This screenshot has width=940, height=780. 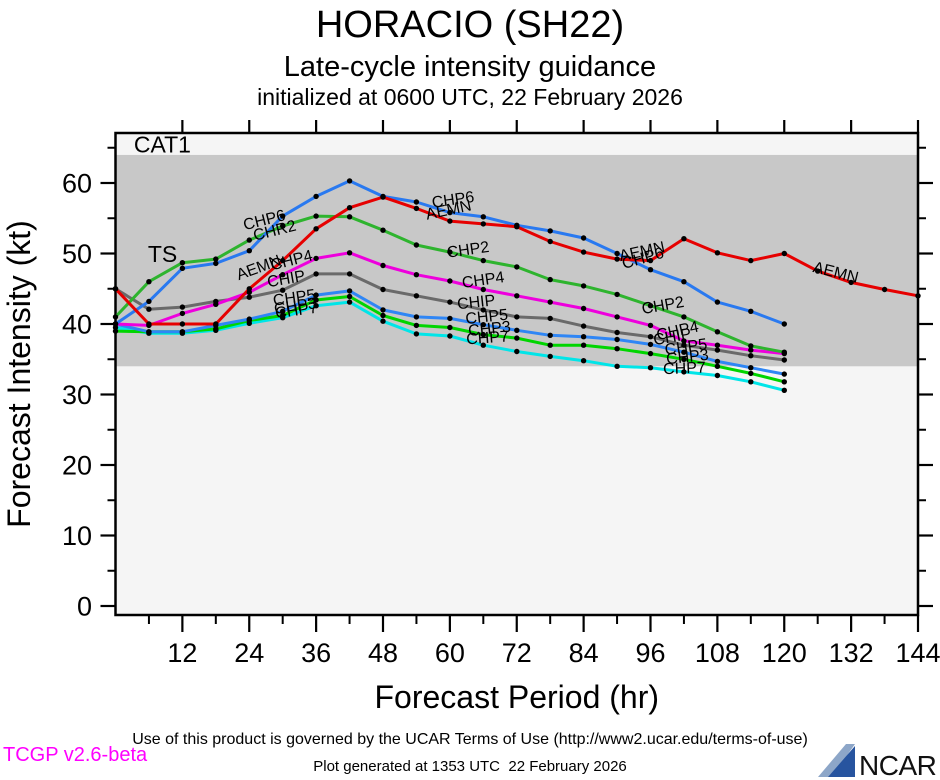 I want to click on y-tick-label: 40, so click(x=77, y=325).